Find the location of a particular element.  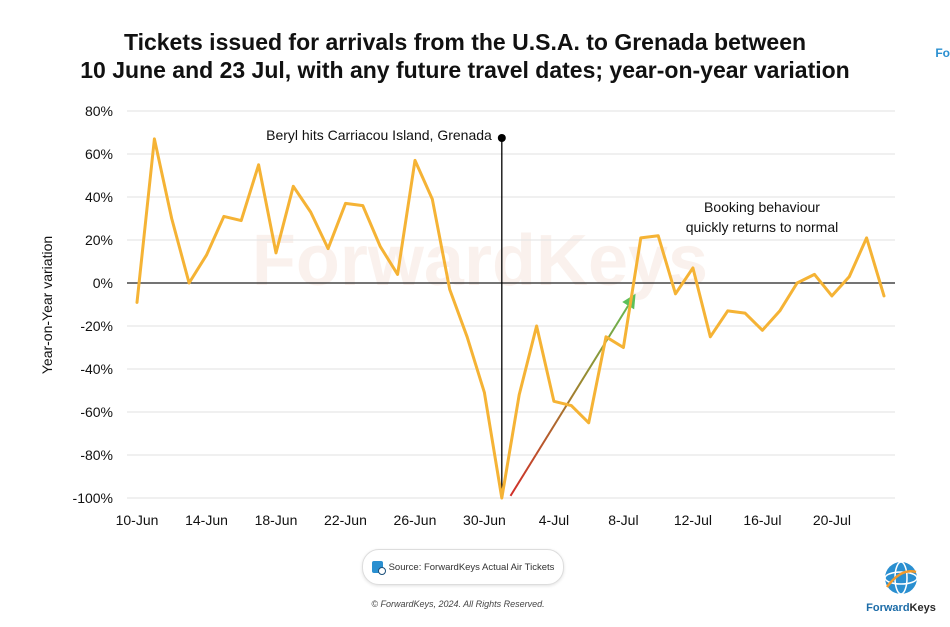

logo-wordmark: ForwardKeys is located at coordinates (901, 608).